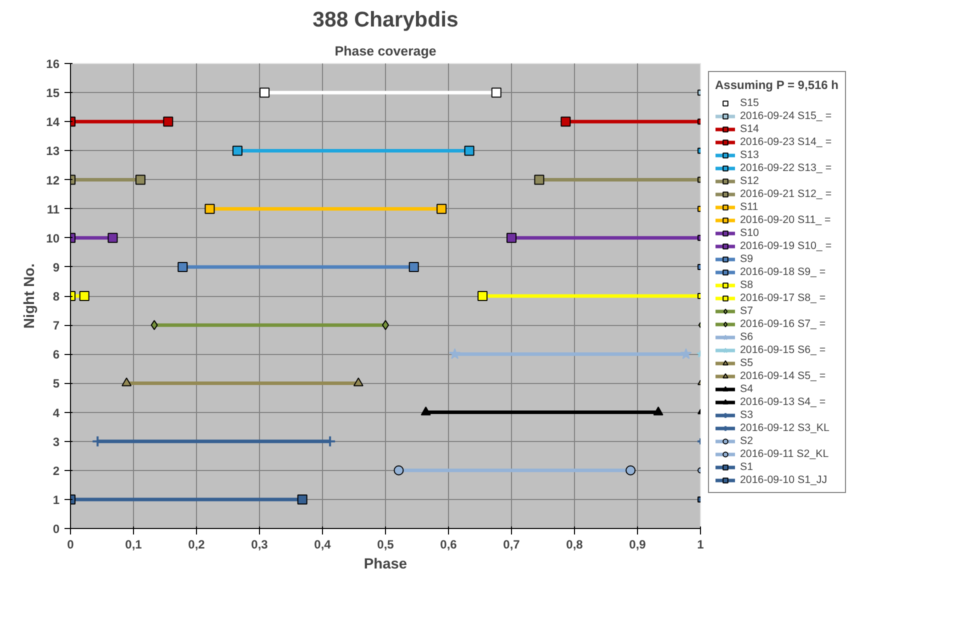  Describe the element at coordinates (133, 545) in the screenshot. I see `x-tick-label: 0,1` at that location.